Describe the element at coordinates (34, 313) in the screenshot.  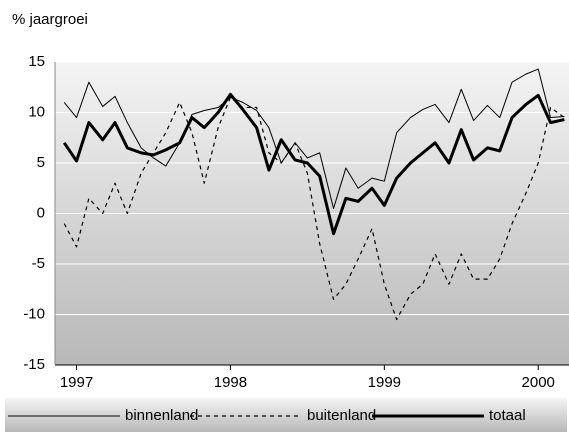
I see `y-tick-label: -10` at that location.